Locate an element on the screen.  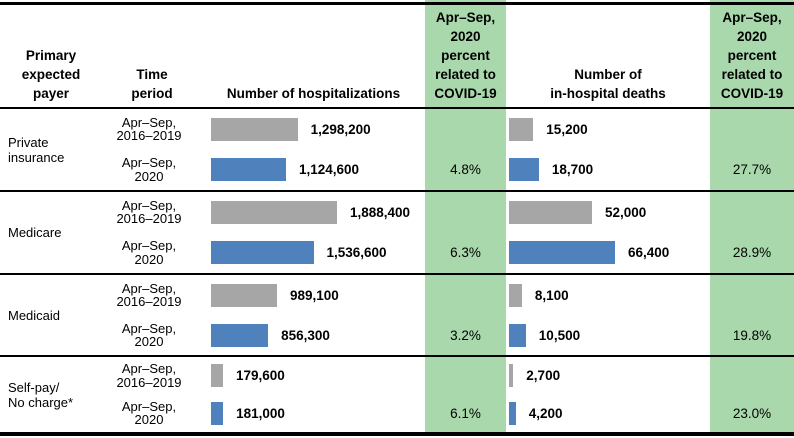
covid-percent-deaths-cell: 19.8% is located at coordinates (752, 315).